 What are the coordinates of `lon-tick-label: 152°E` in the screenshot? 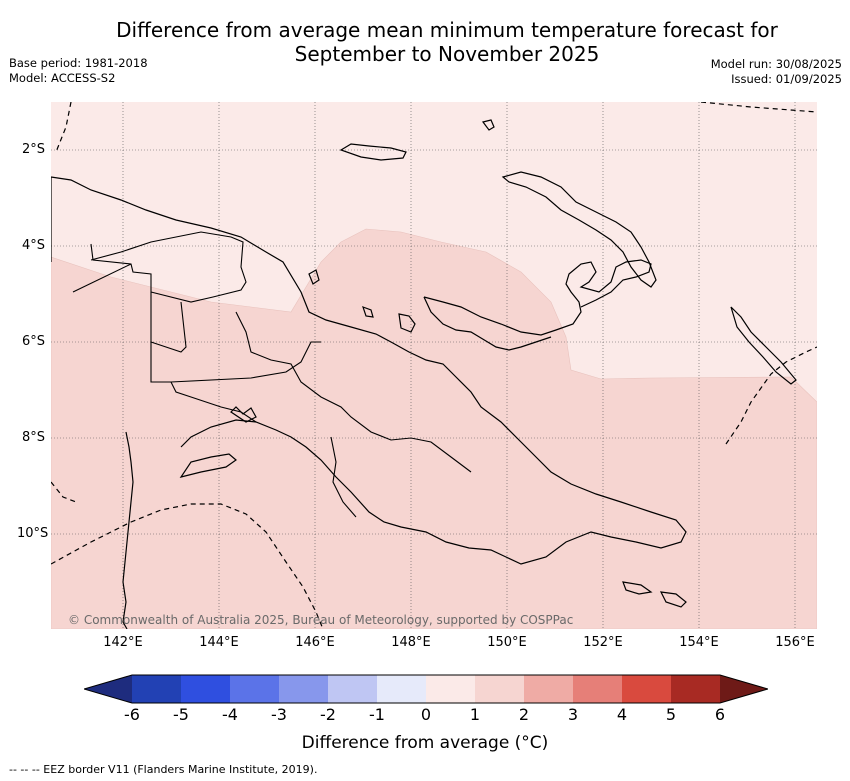 It's located at (603, 642).